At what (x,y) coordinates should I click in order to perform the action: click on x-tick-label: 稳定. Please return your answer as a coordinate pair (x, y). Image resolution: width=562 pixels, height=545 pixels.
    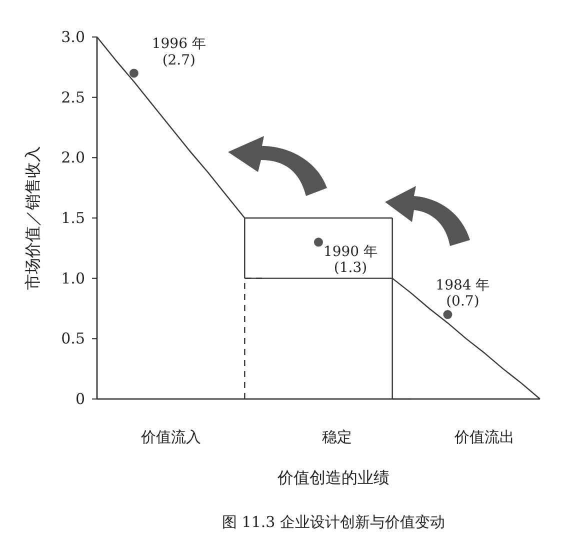
    Looking at the image, I should click on (337, 437).